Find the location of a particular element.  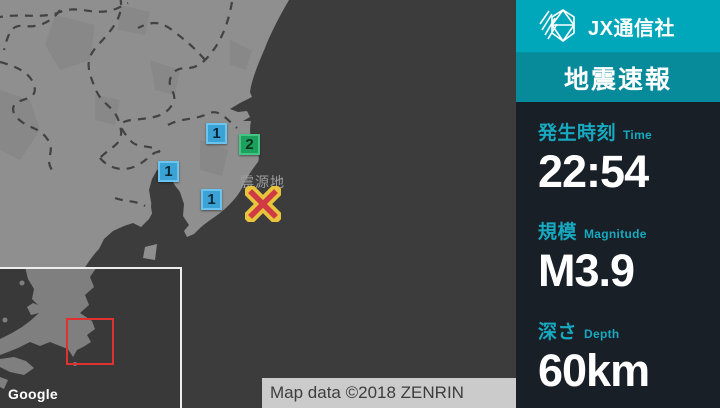

tokyo-bay-water is located at coordinates (166, 221).